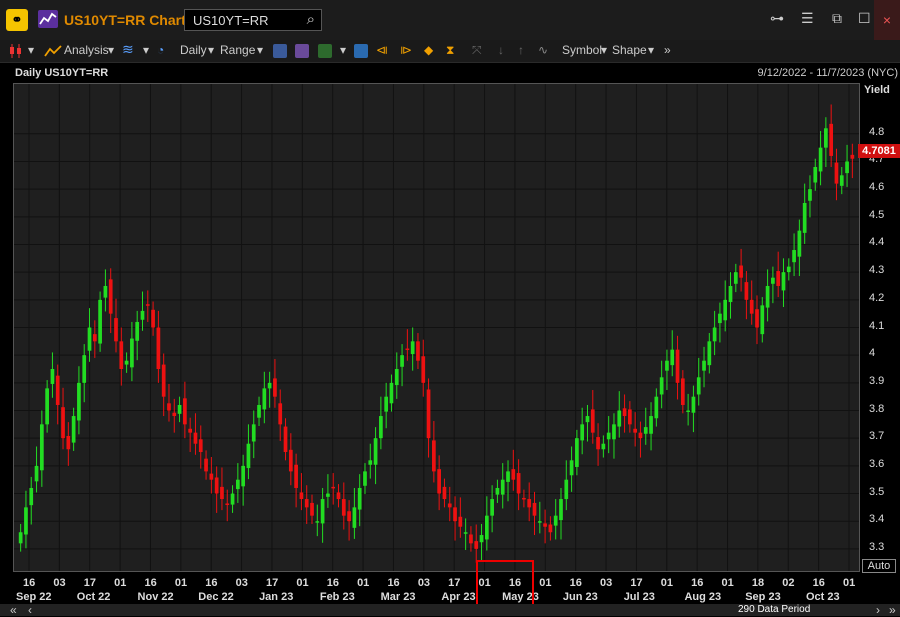 This screenshot has width=900, height=617. What do you see at coordinates (406, 50) in the screenshot?
I see `scroll-right-icon: ⧐` at bounding box center [406, 50].